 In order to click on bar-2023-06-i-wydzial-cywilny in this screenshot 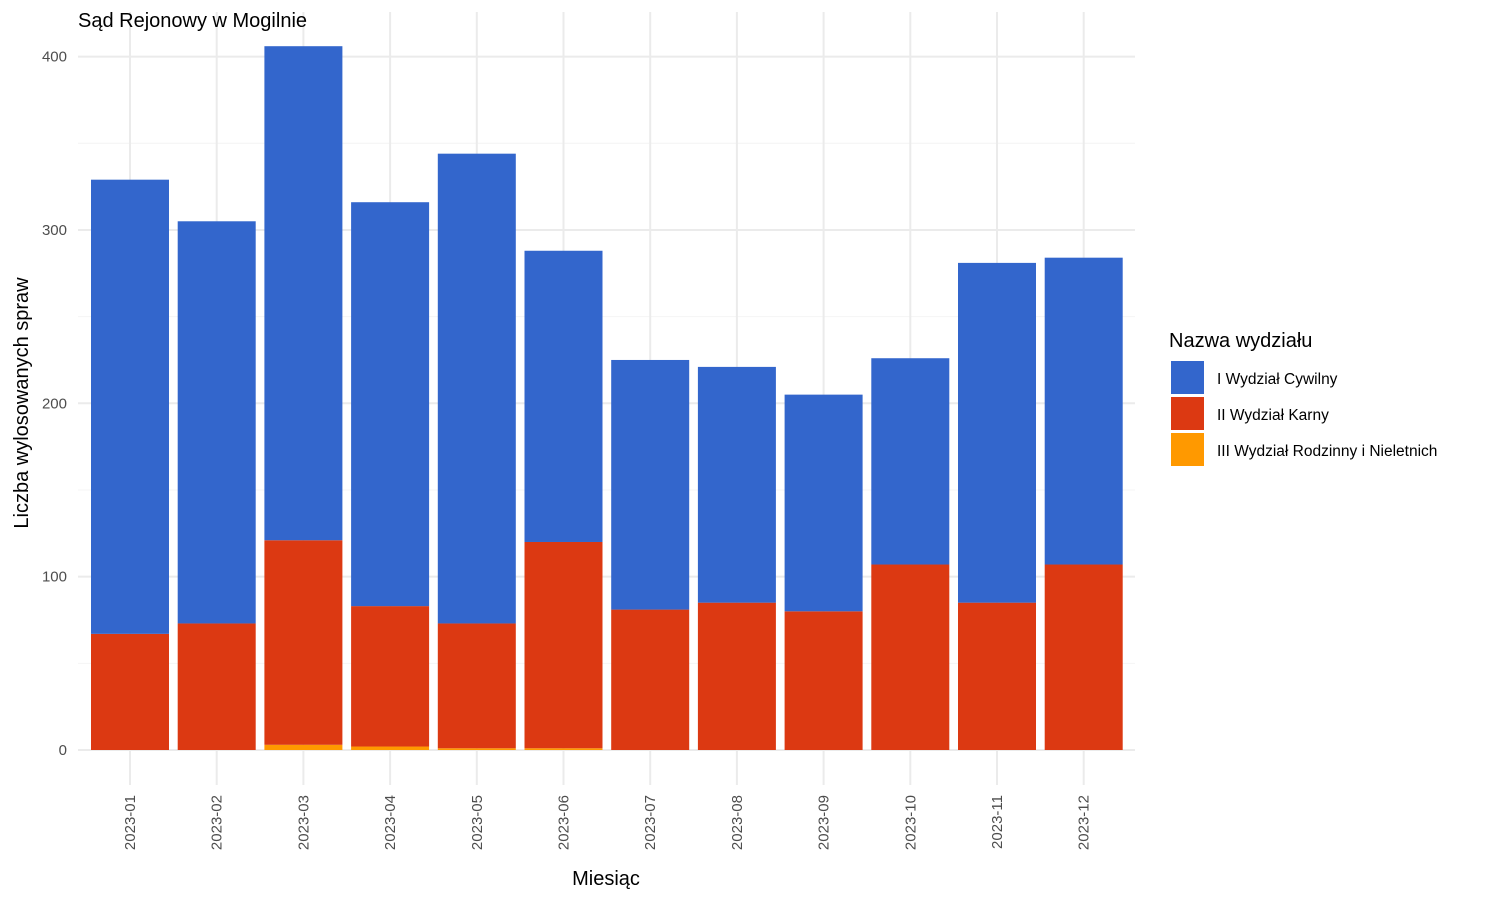, I will do `click(563, 396)`.